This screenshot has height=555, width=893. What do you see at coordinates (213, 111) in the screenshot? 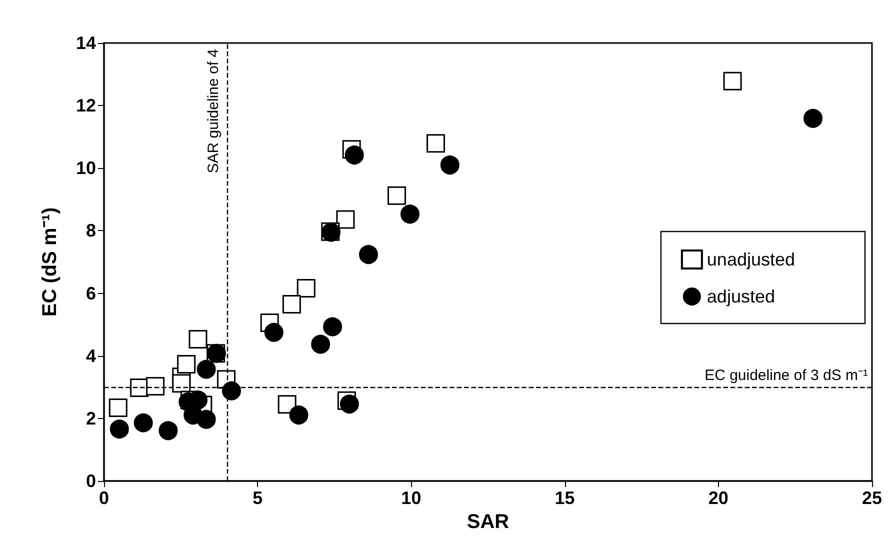
I see `ref-line-label: SAR guideline of 4` at bounding box center [213, 111].